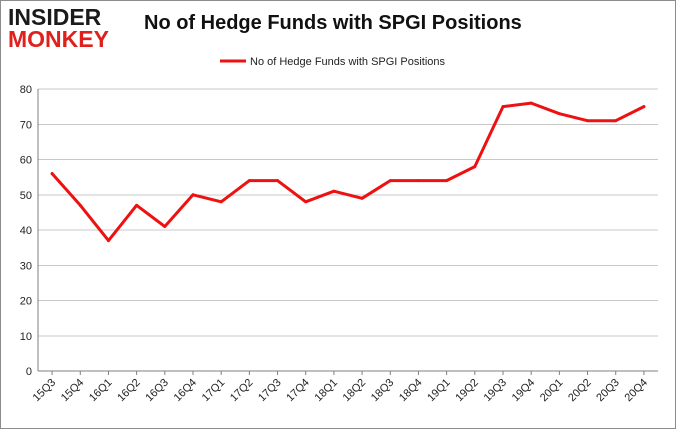  What do you see at coordinates (467, 391) in the screenshot?
I see `x-tick-label: 19Q2` at bounding box center [467, 391].